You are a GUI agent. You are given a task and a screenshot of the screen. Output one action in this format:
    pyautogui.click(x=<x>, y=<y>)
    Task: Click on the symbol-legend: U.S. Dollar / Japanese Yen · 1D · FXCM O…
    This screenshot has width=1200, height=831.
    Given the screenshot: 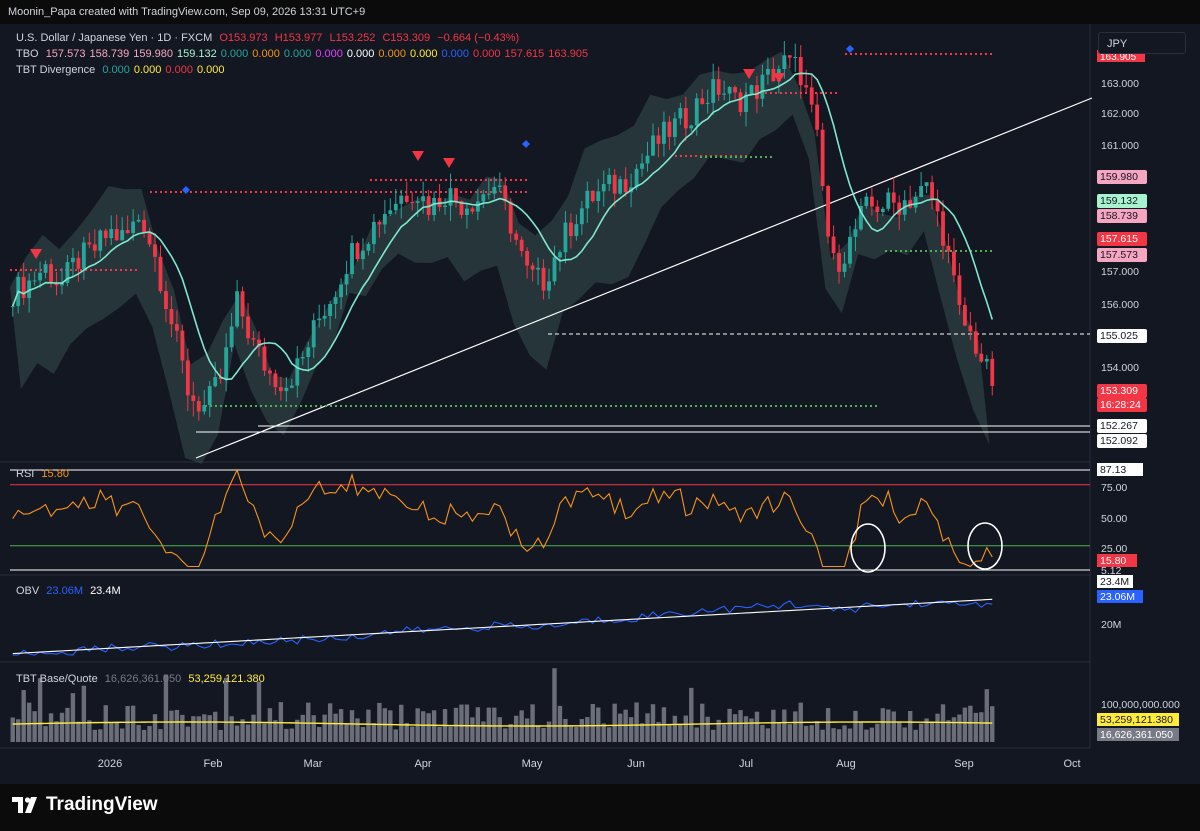 What is the action you would take?
    pyautogui.click(x=269, y=38)
    